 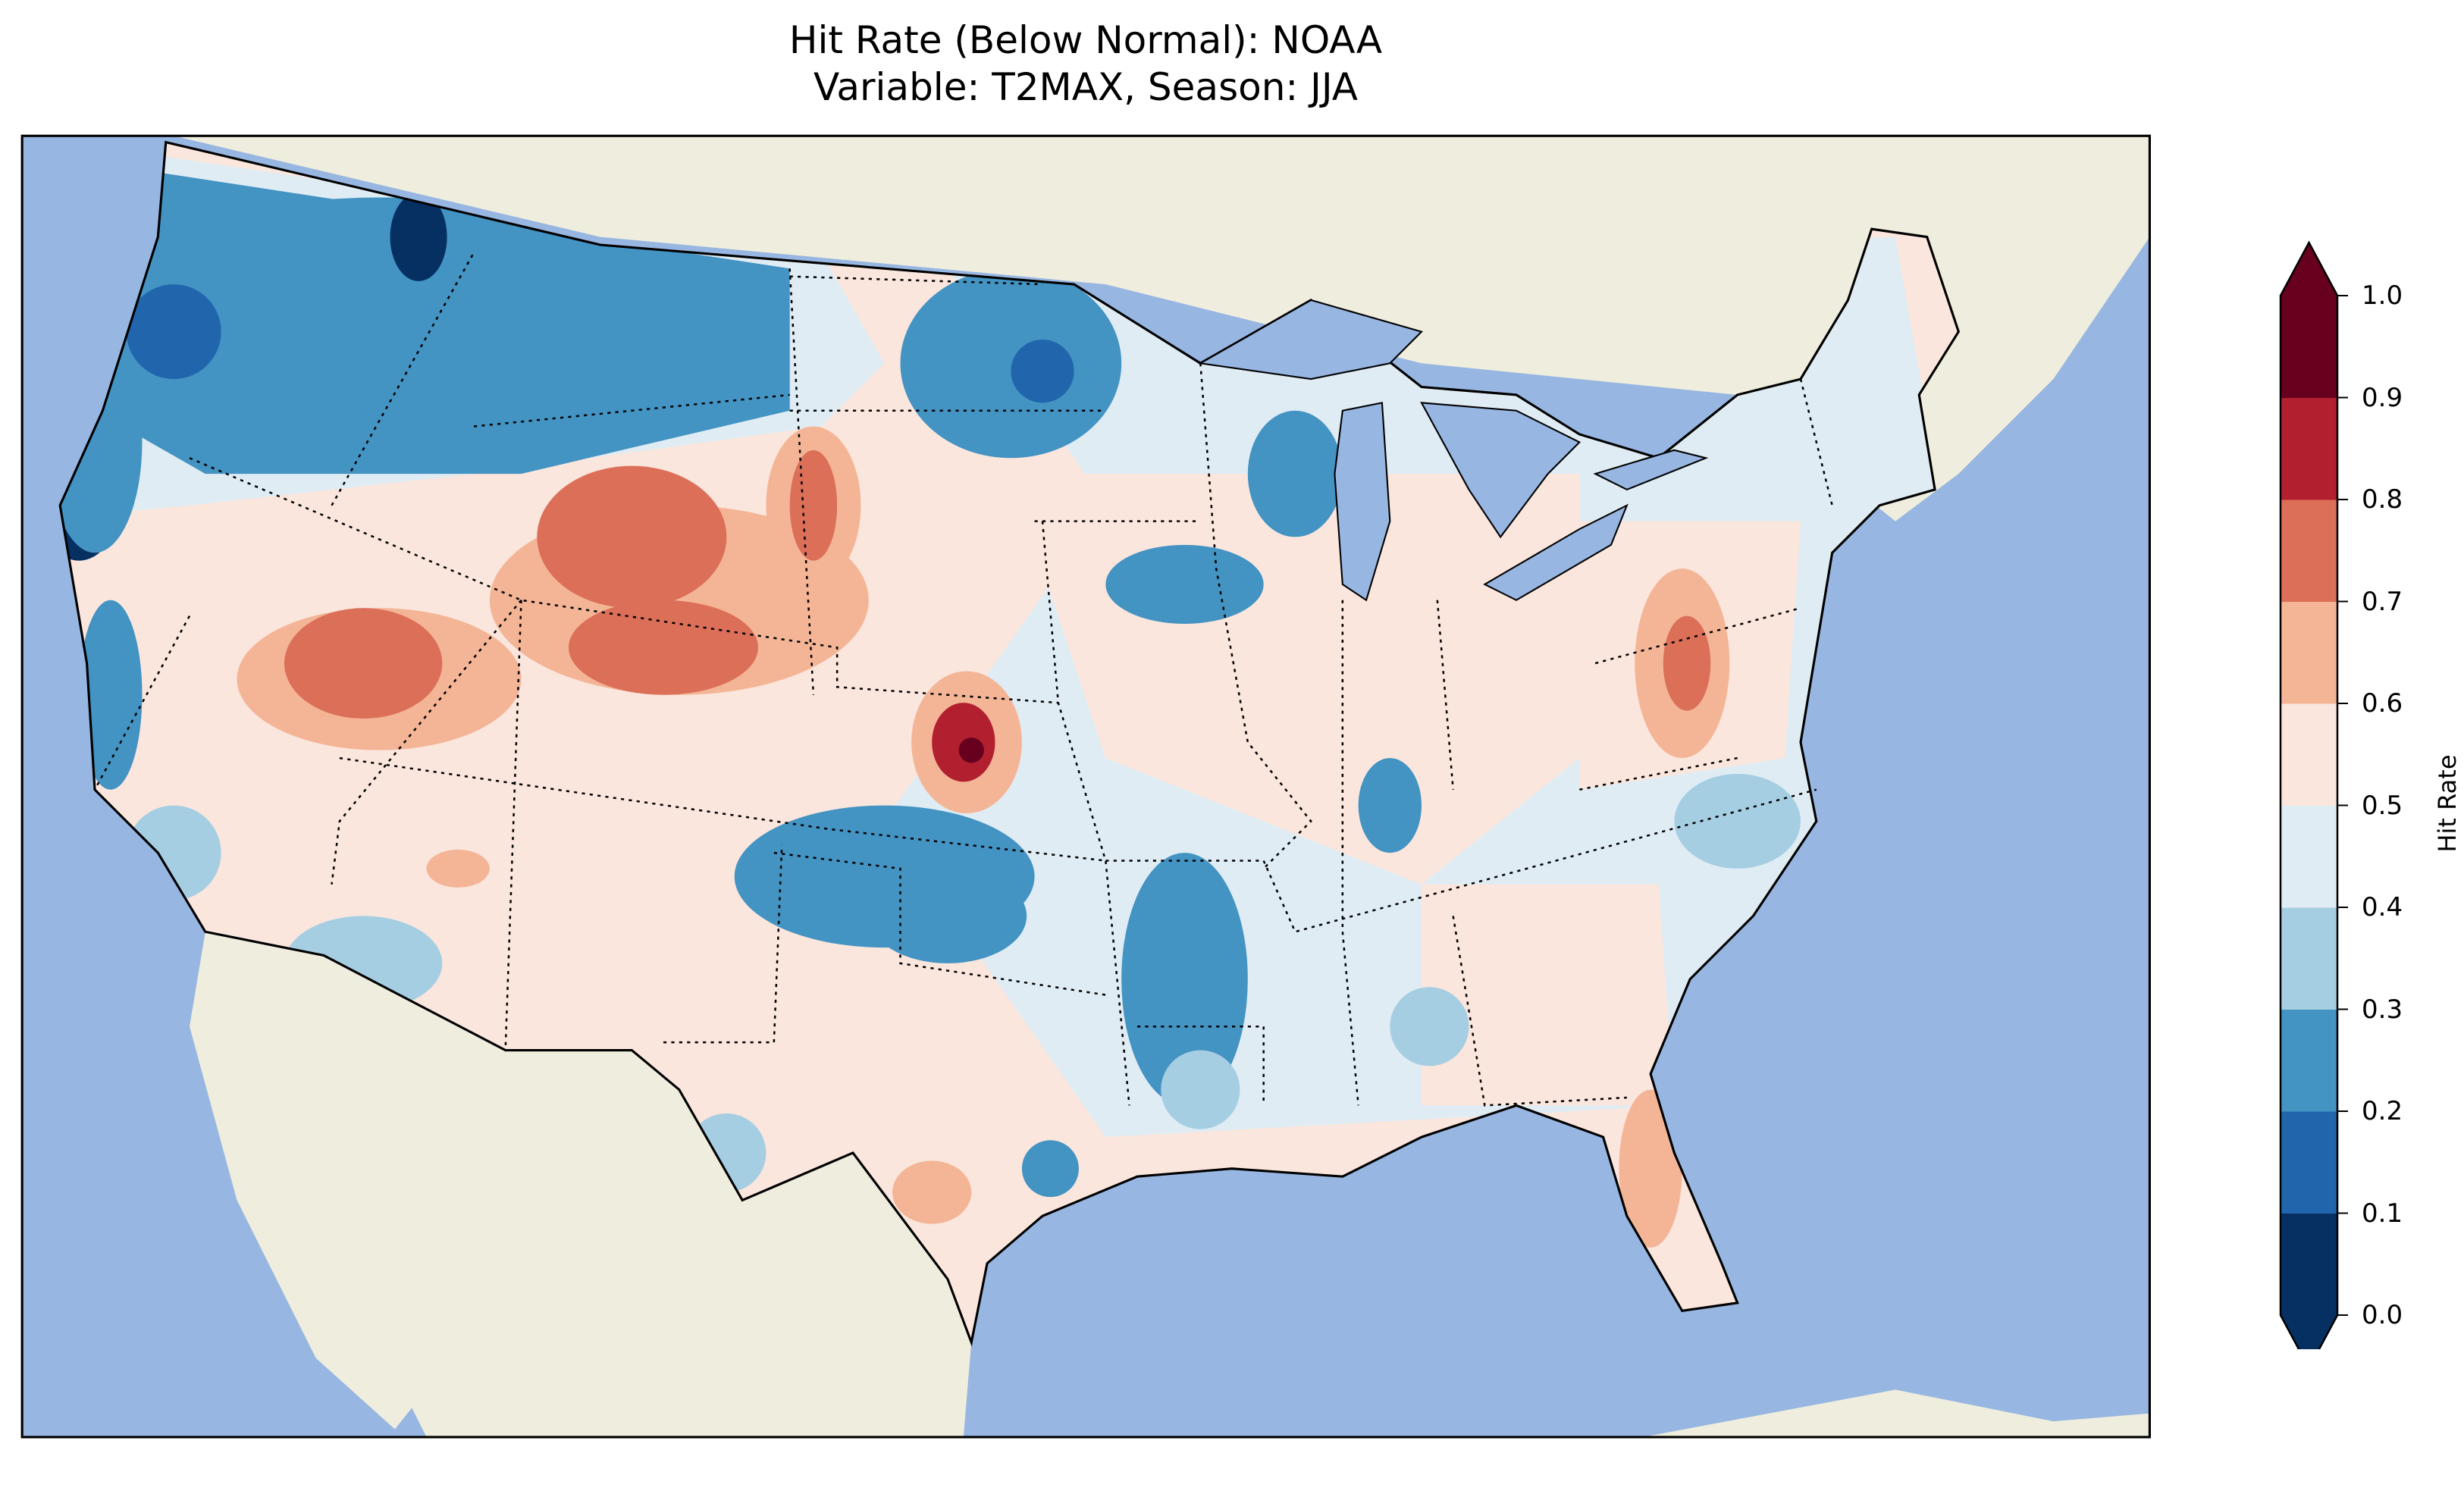 What do you see at coordinates (2382, 1315) in the screenshot?
I see `colorbar-tick-label: 0.0` at bounding box center [2382, 1315].